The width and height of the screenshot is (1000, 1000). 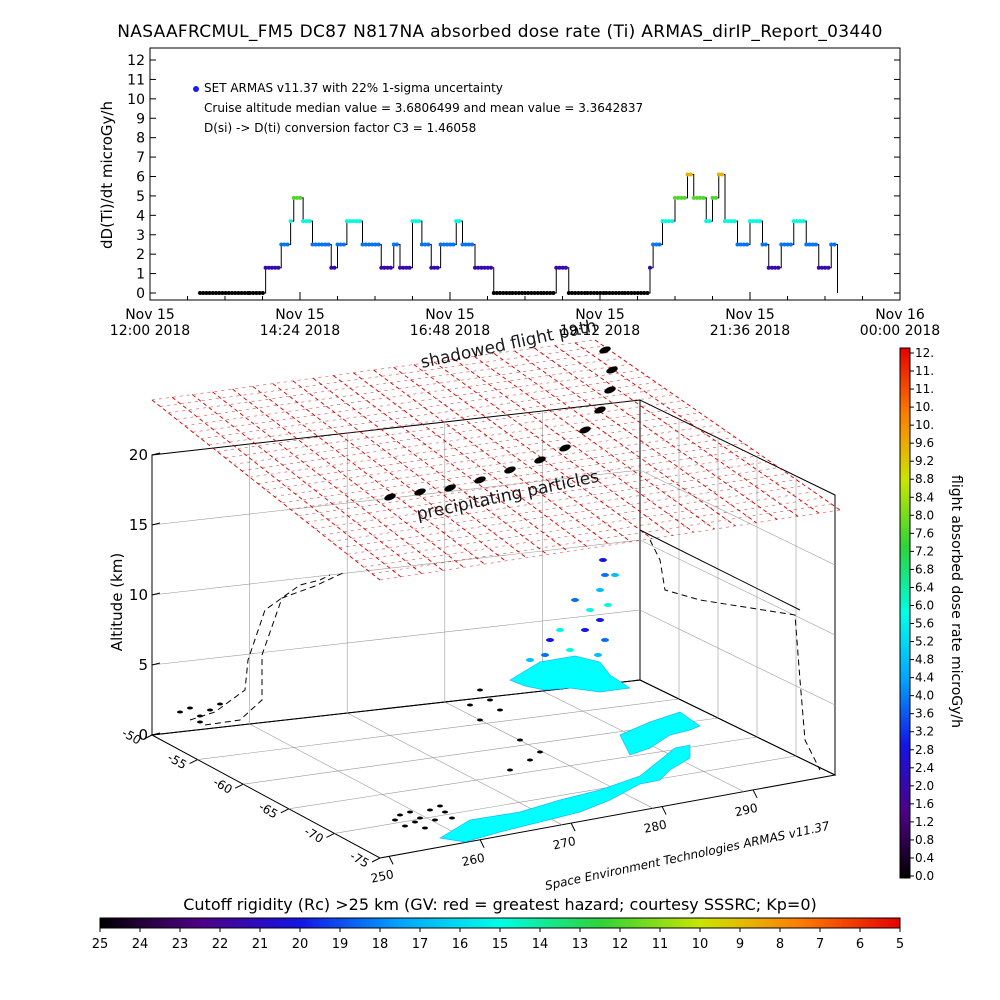 What do you see at coordinates (900, 944) in the screenshot?
I see `rigidity-colorbar-tick-label: 5` at bounding box center [900, 944].